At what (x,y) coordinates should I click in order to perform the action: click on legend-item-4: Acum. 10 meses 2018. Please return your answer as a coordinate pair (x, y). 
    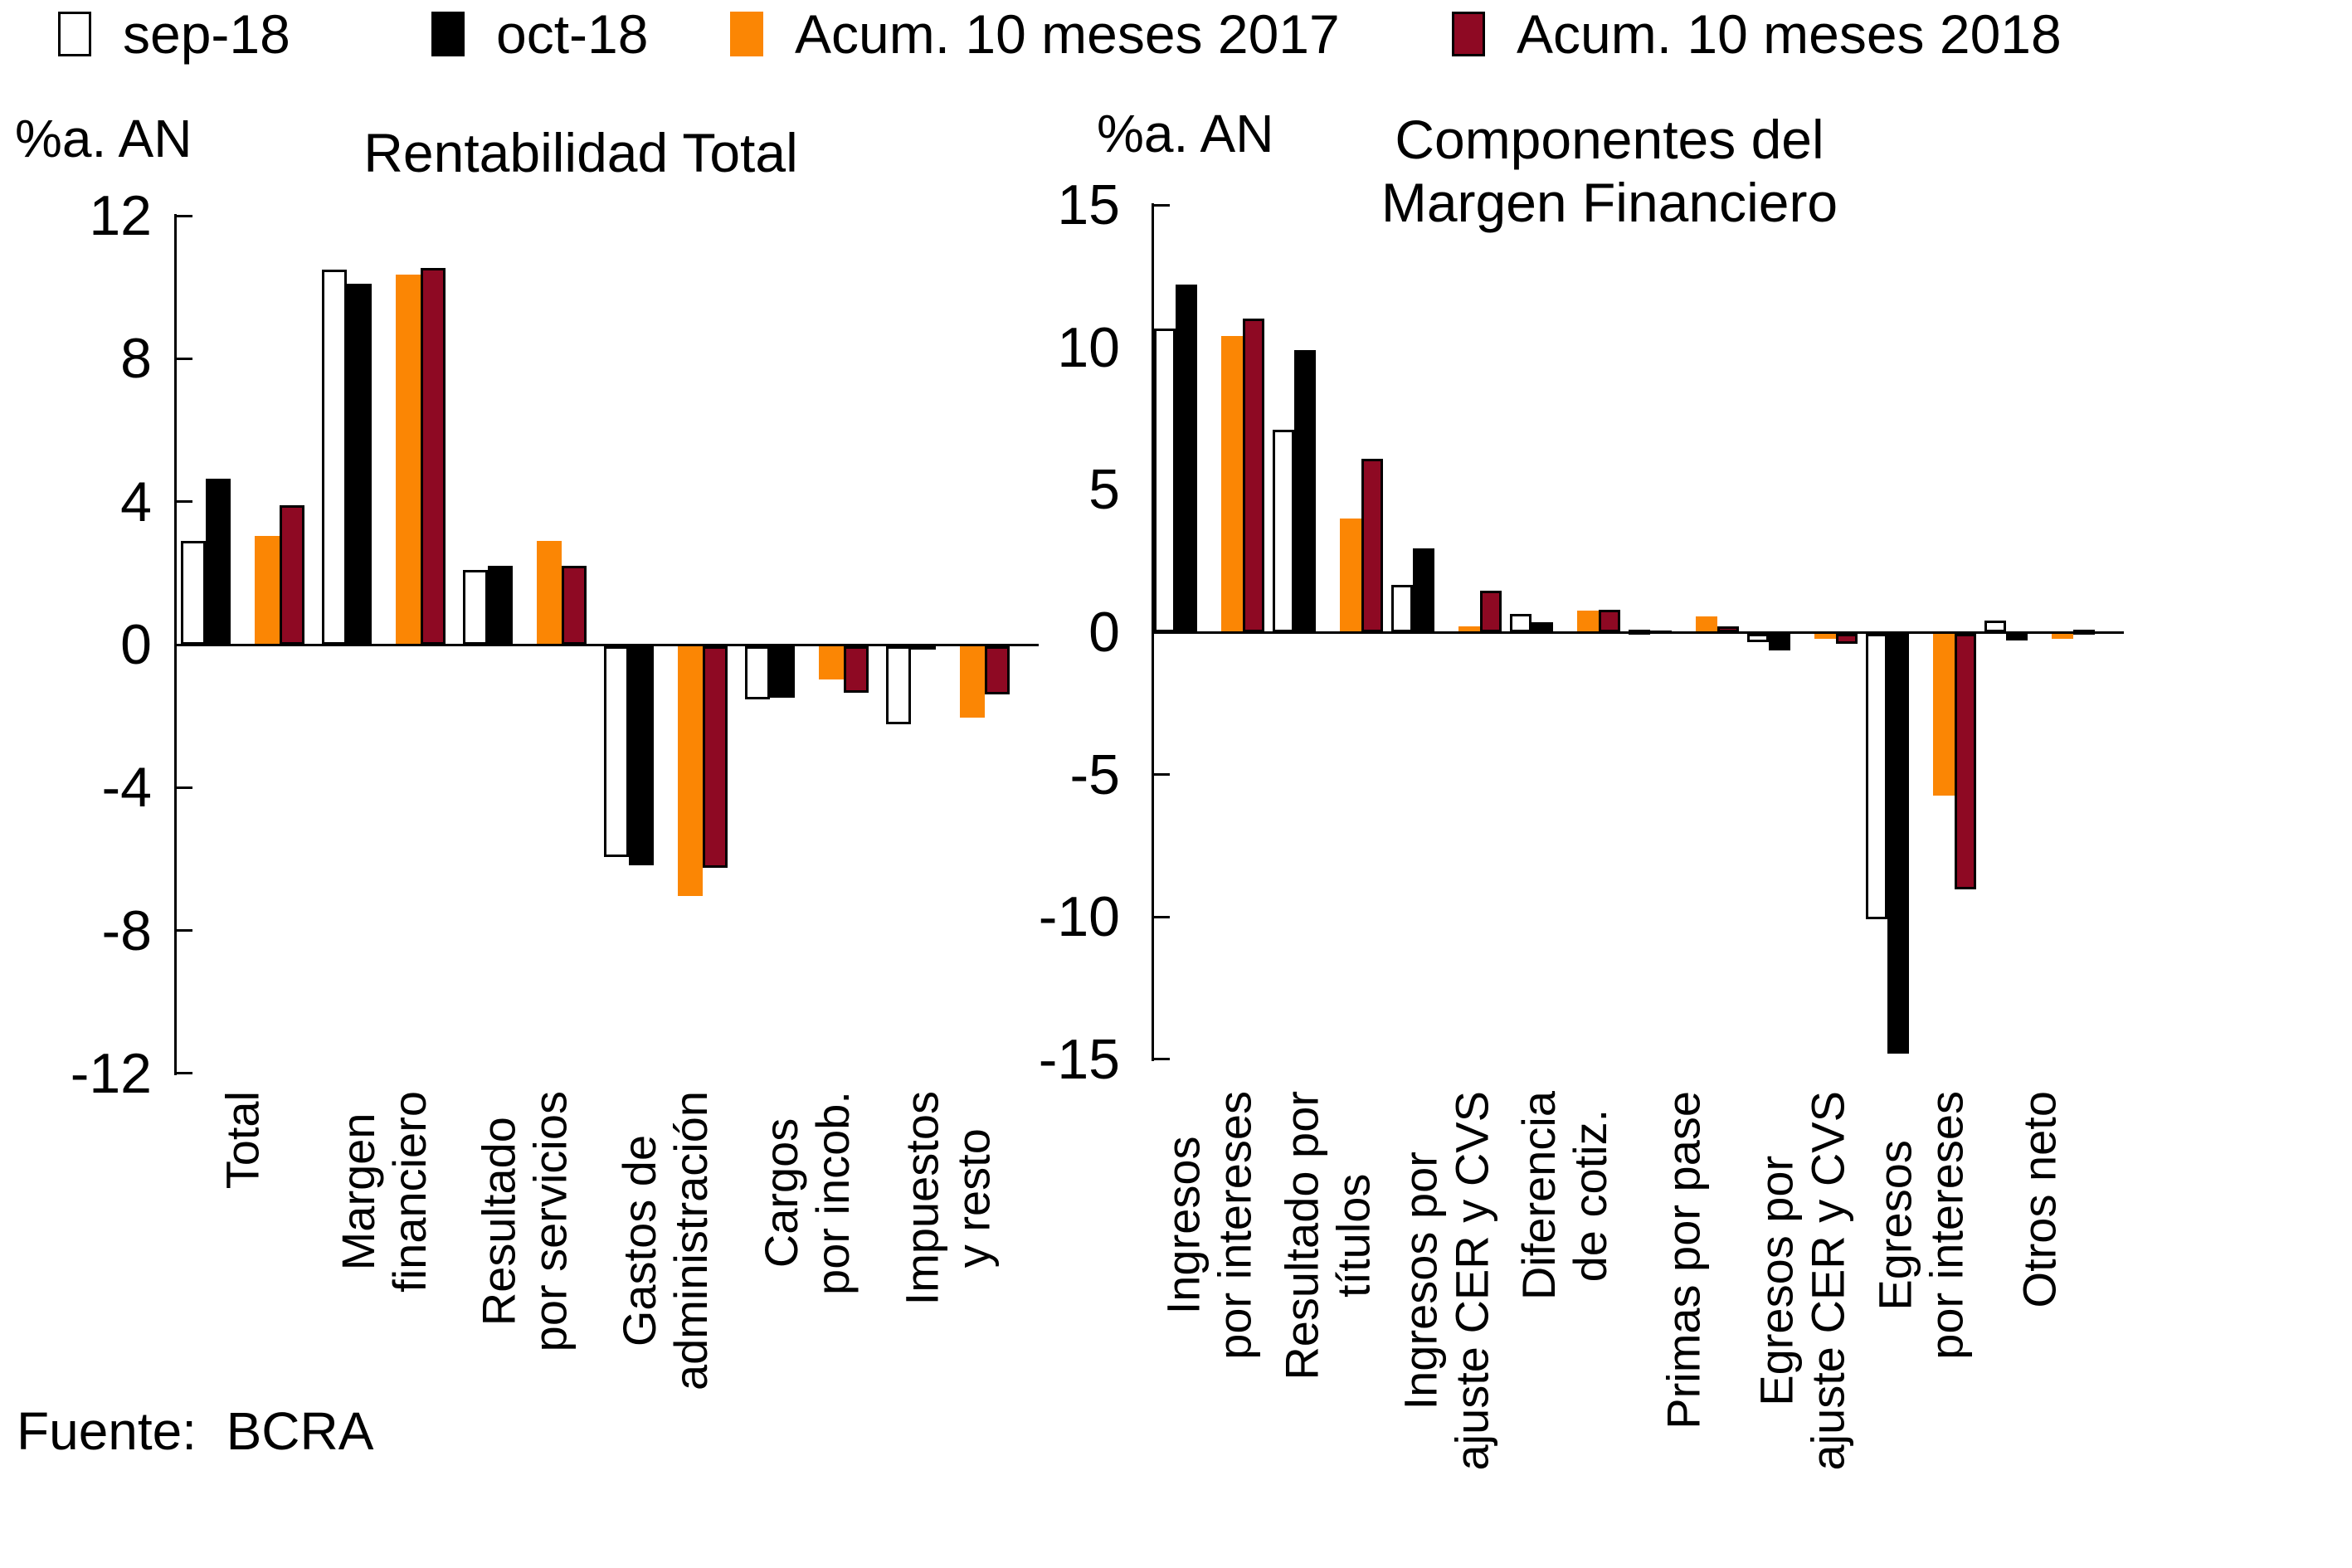
    Looking at the image, I should click on (1757, 34).